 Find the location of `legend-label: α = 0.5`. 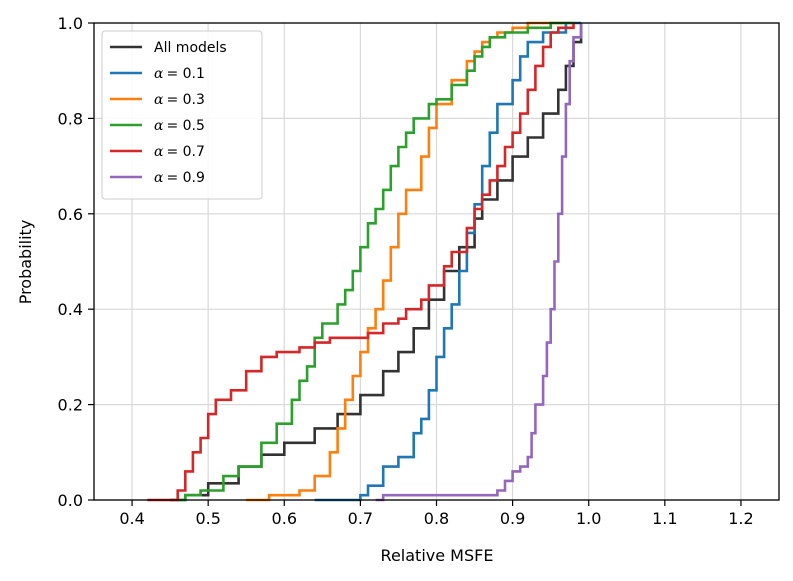

legend-label: α = 0.5 is located at coordinates (179, 126).